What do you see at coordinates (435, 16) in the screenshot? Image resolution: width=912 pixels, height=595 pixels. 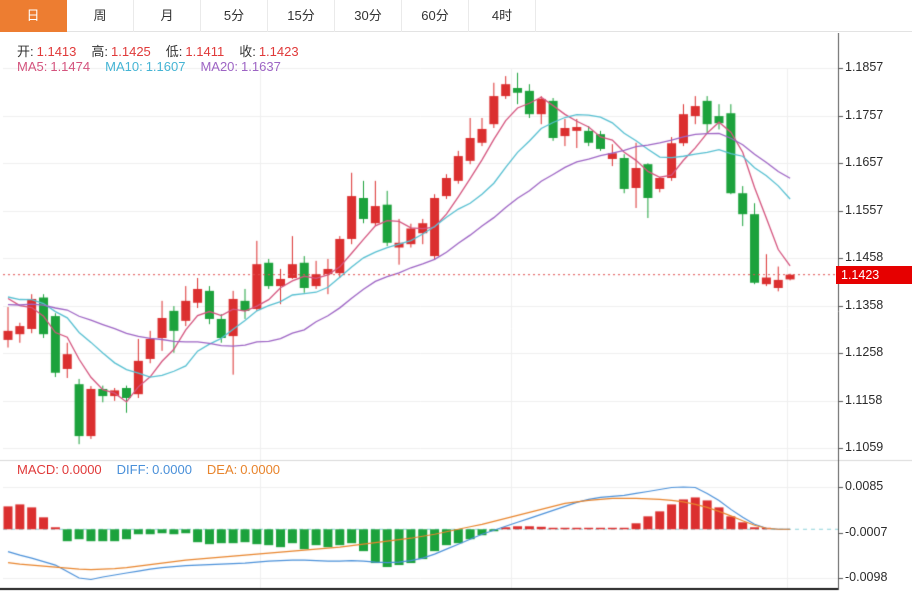 I see `tab-60分: 60分` at bounding box center [435, 16].